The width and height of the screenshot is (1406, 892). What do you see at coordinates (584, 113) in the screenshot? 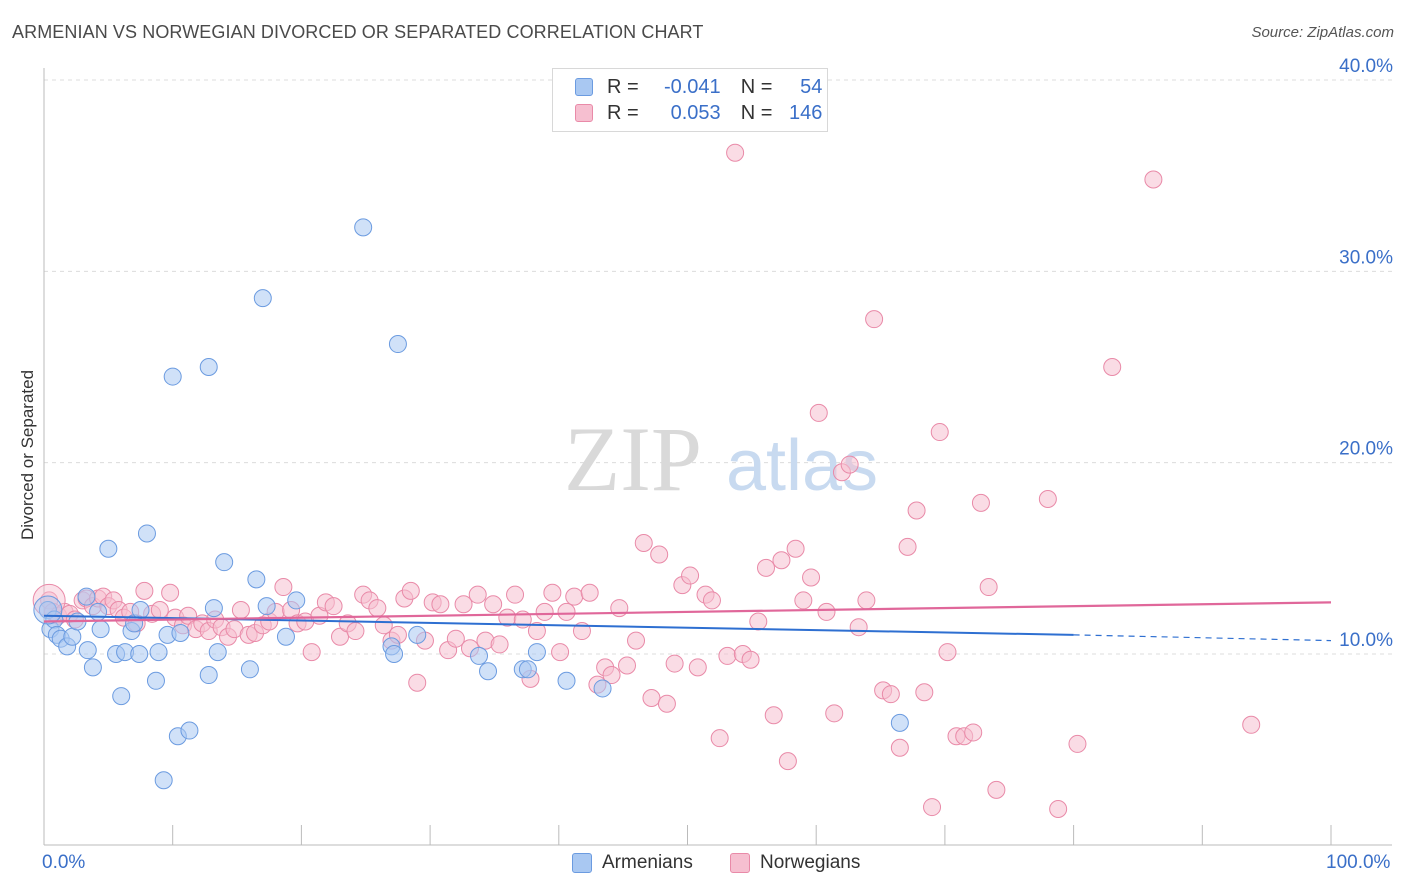
I see `norwegians-swatch` at bounding box center [584, 113].